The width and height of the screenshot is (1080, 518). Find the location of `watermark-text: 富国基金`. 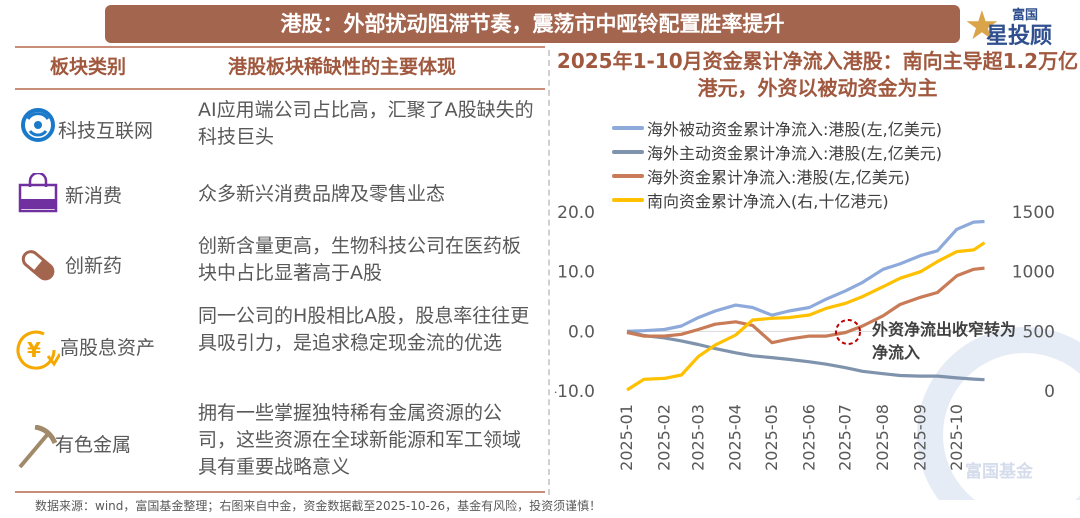

watermark-text: 富国基金 is located at coordinates (999, 471).